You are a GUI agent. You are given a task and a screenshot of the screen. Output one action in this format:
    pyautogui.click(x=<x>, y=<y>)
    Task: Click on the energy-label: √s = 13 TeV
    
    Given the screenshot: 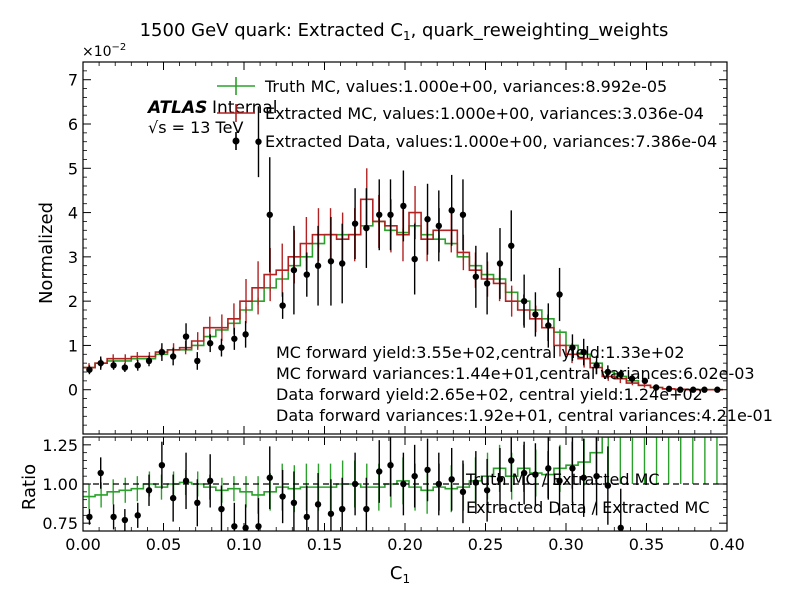 What is the action you would take?
    pyautogui.click(x=195, y=127)
    